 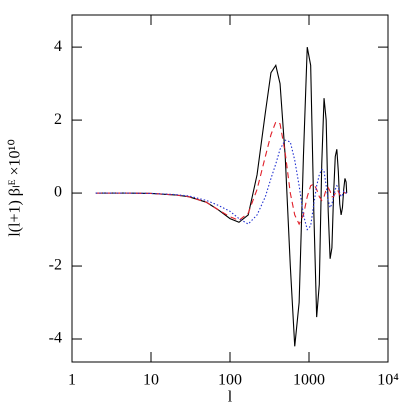 What do you see at coordinates (72, 380) in the screenshot?
I see `x-tick-label: 1` at bounding box center [72, 380].